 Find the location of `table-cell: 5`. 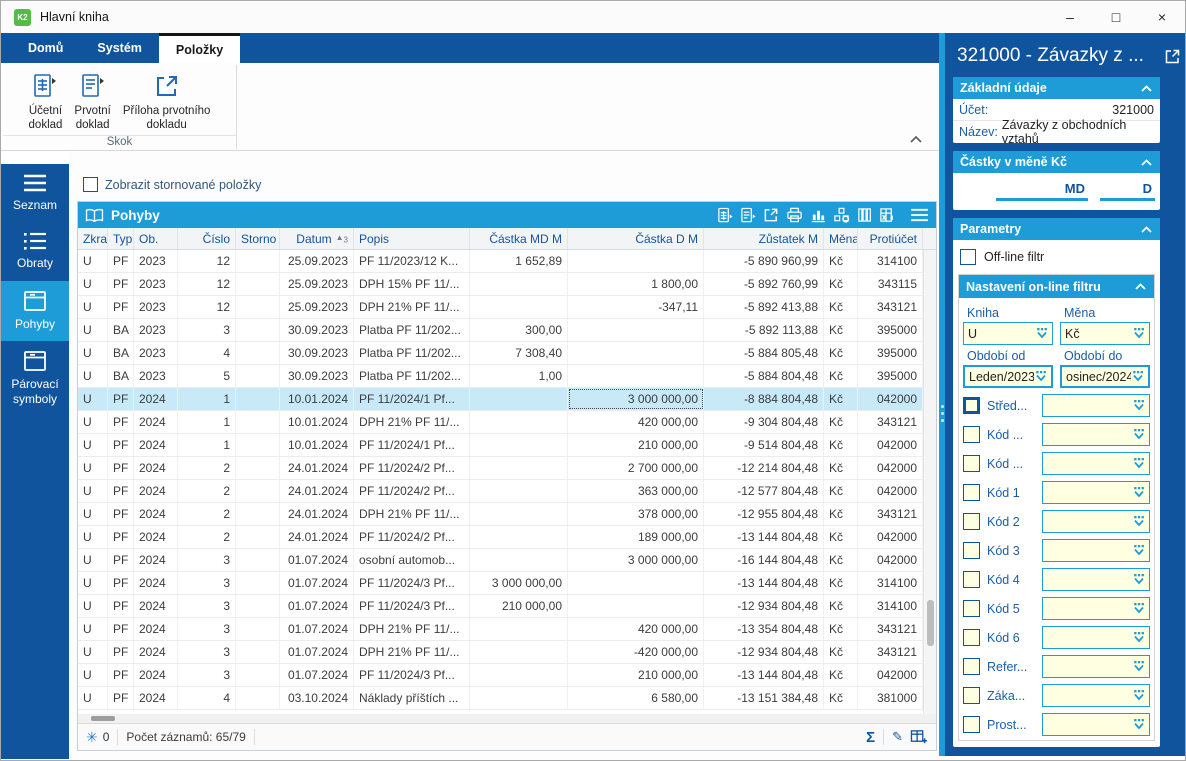

table-cell: 5 is located at coordinates (207, 376).